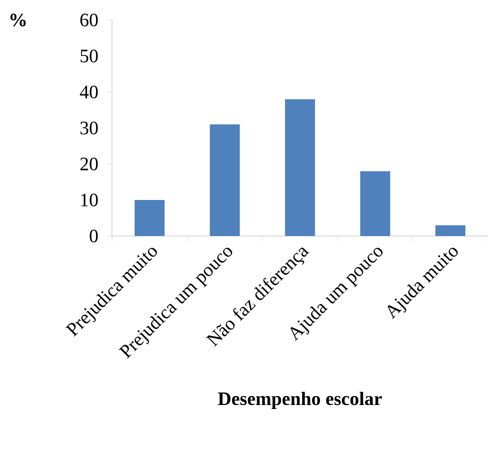 This screenshot has height=466, width=488. I want to click on y-tick-label: 40, so click(89, 92).